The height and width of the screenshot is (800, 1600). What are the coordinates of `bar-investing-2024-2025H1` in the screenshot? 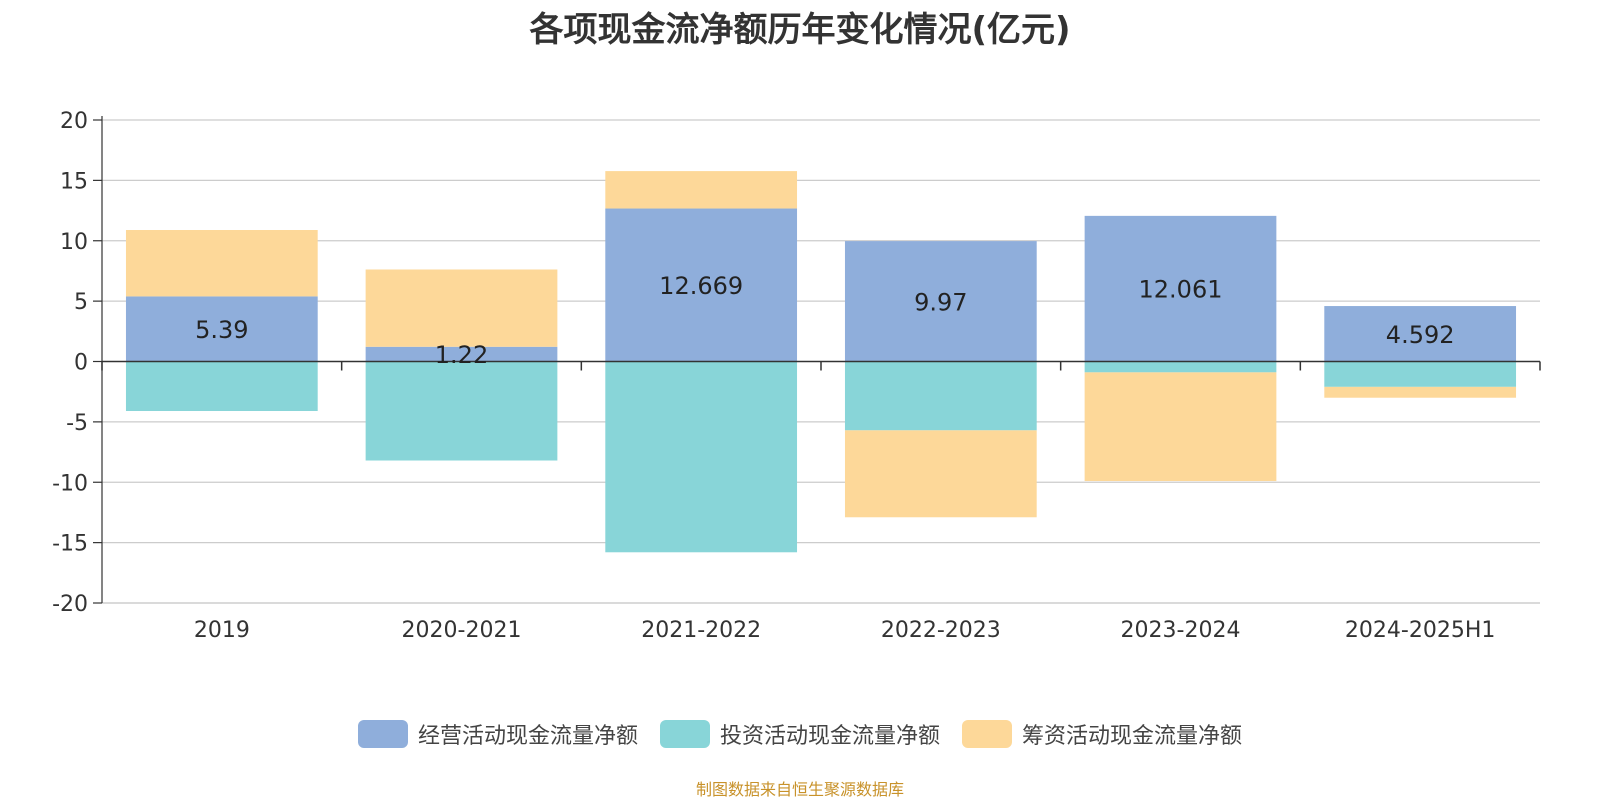 It's located at (1420, 374).